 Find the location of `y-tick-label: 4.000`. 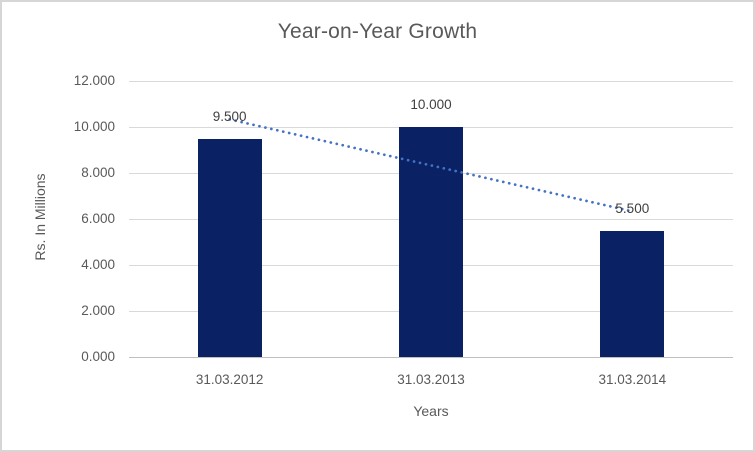

y-tick-label: 4.000 is located at coordinates (98, 264).